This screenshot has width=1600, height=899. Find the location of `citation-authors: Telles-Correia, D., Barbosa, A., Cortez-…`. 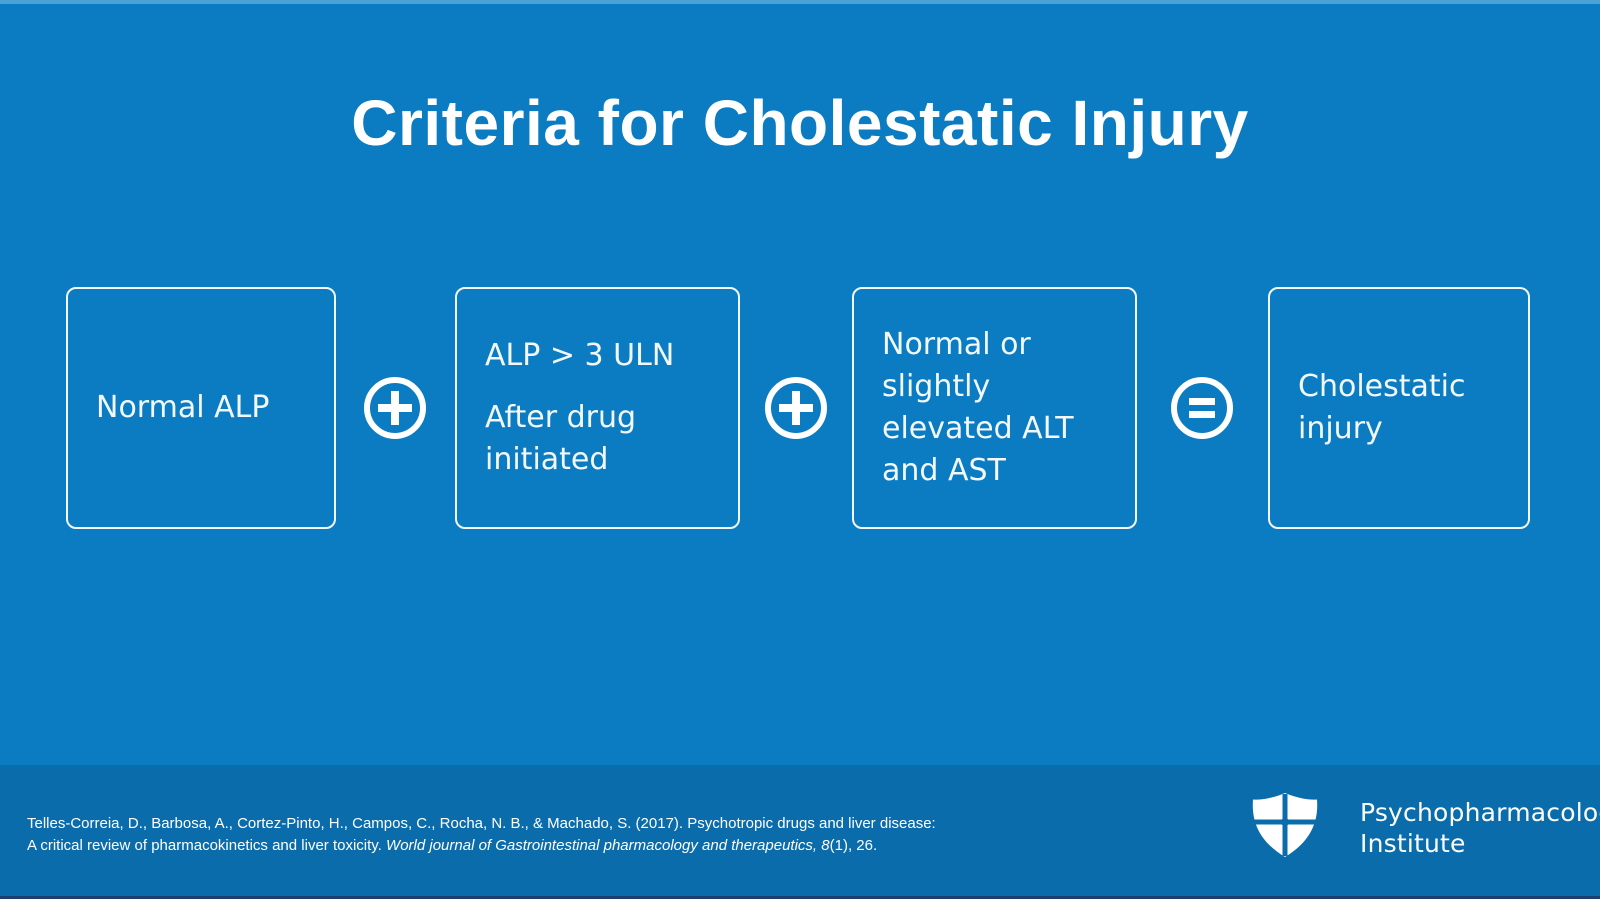

citation-authors: Telles-Correia, D., Barbosa, A., Cortez-… is located at coordinates (481, 834).